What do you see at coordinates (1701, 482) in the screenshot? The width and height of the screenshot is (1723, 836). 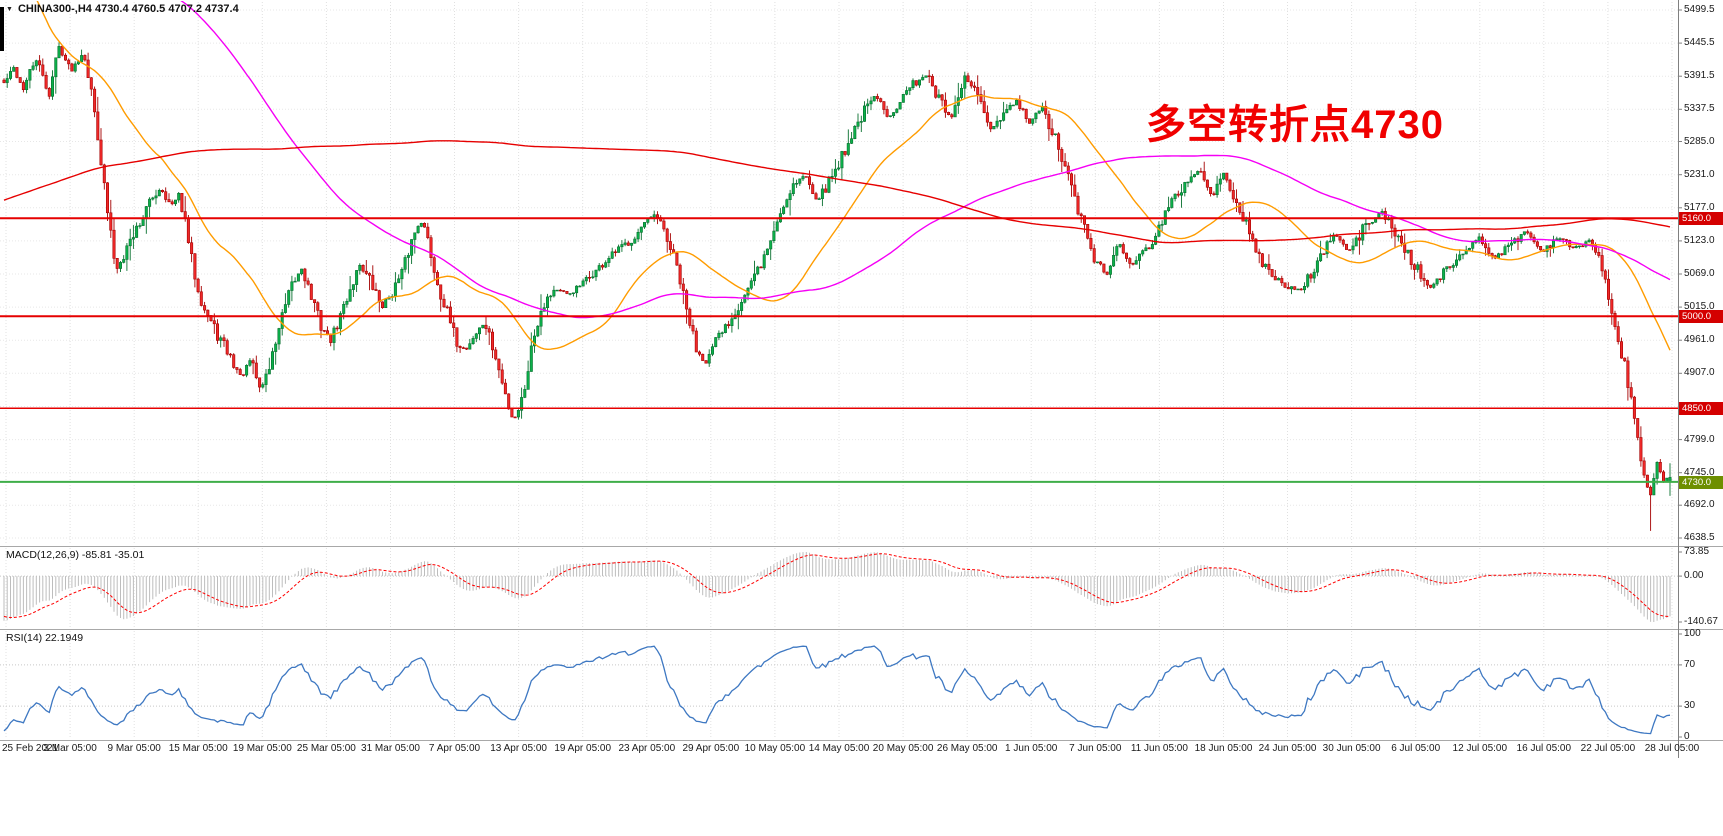 I see `level-price-label: 4730.0` at bounding box center [1701, 482].